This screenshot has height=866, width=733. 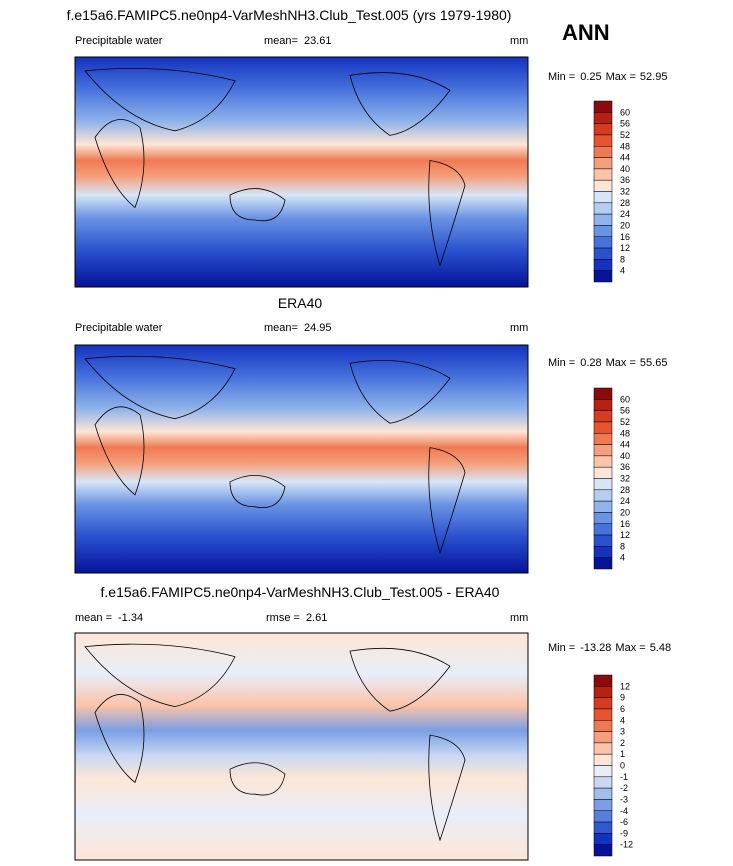 What do you see at coordinates (607, 77) in the screenshot?
I see `min-max: Min = 0.25 Max = 52.95` at bounding box center [607, 77].